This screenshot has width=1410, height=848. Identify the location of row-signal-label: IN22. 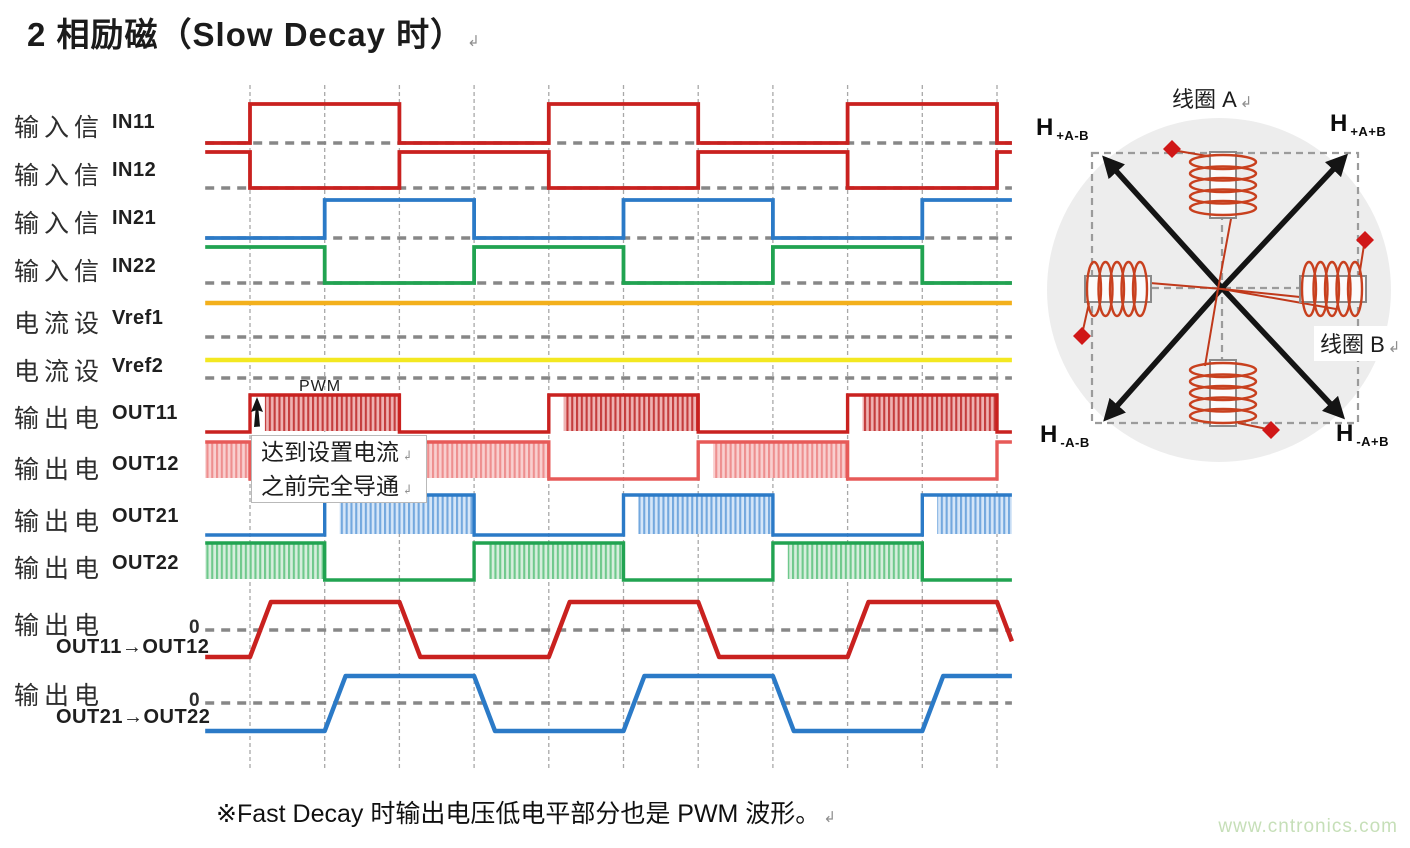
(134, 266).